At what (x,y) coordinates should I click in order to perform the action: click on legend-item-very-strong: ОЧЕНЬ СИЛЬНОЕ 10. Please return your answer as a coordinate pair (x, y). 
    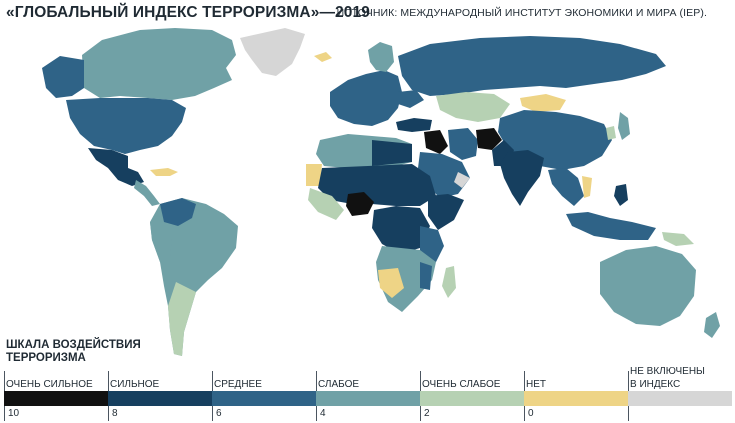
    Looking at the image, I should click on (56, 391).